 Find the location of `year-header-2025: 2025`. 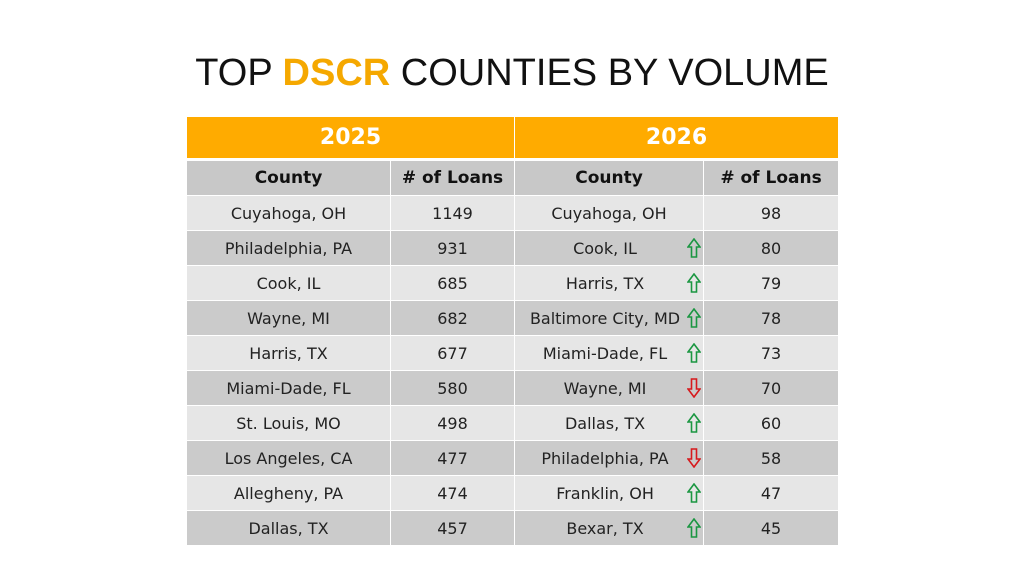

year-header-2025: 2025 is located at coordinates (350, 138).